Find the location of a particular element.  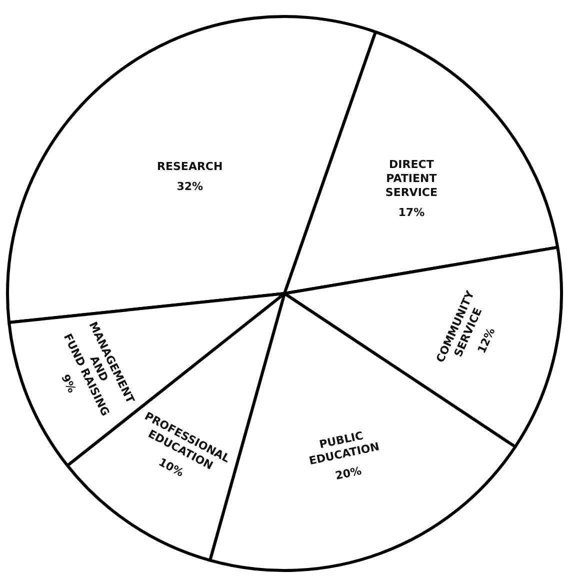

data-label: 20% is located at coordinates (348, 473).